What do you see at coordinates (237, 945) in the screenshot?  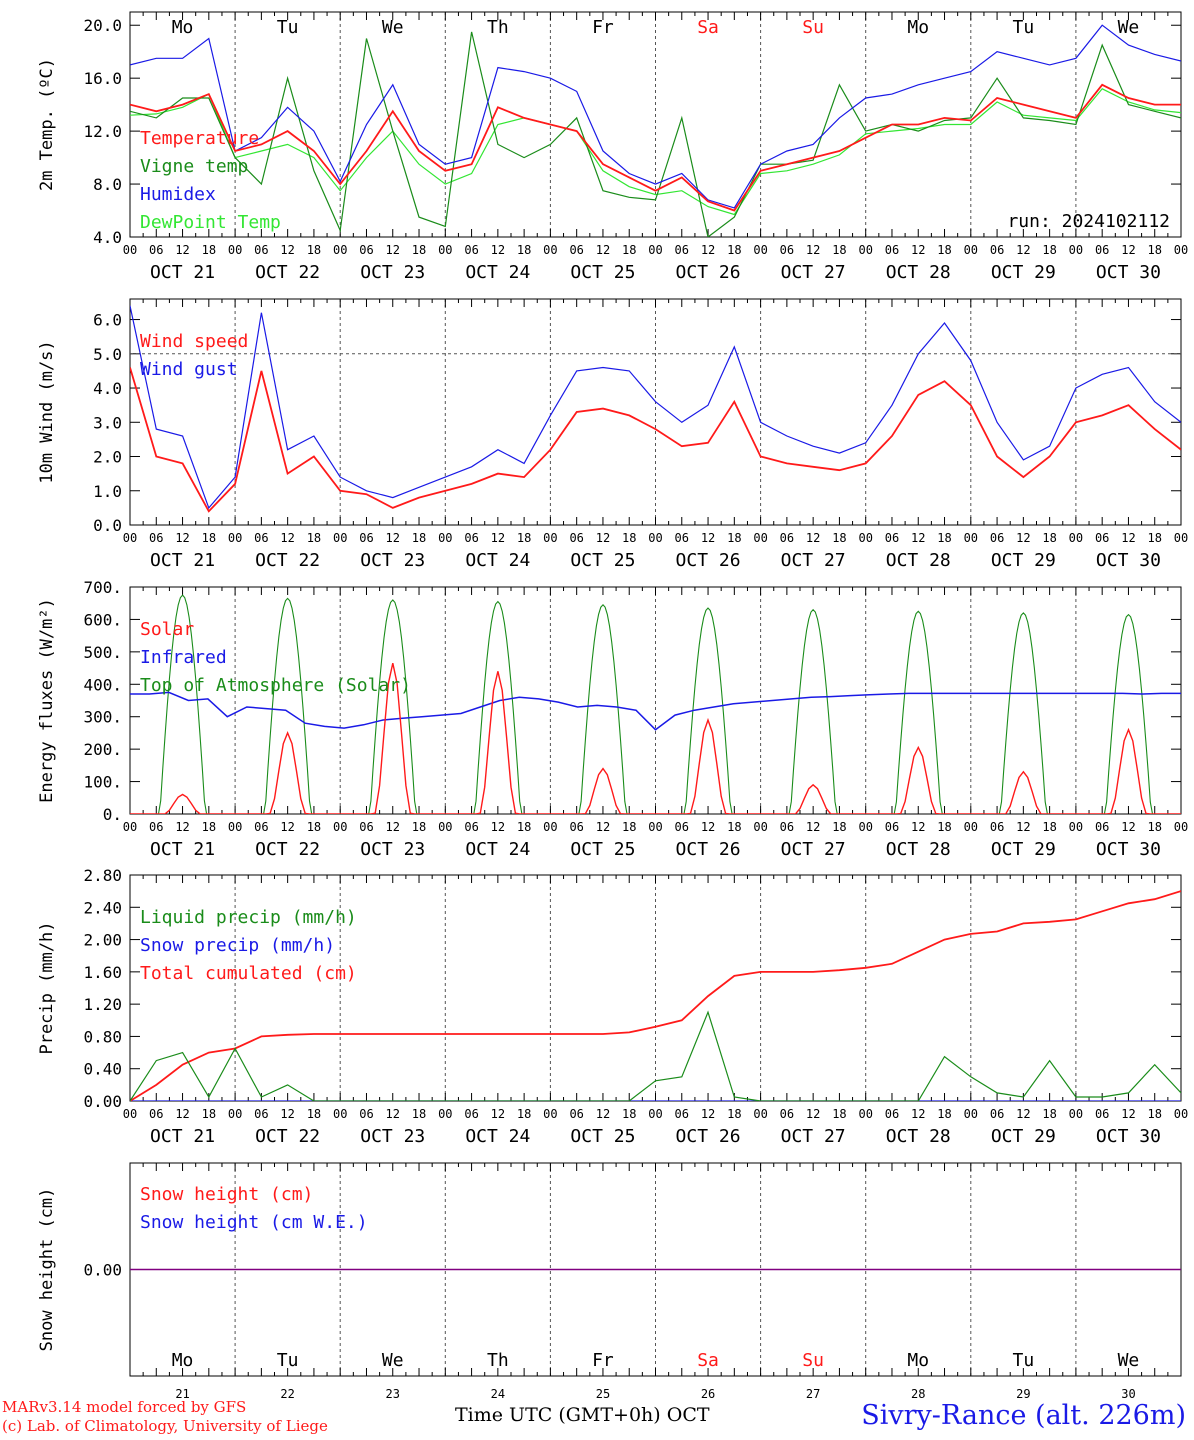 I see `legend-entry: Snow precip (mm/h)` at bounding box center [237, 945].